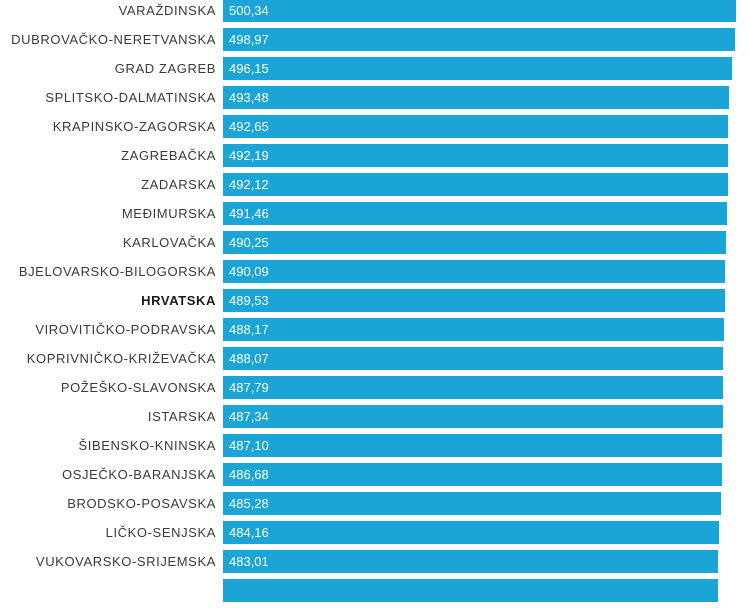 The image size is (750, 608). Describe the element at coordinates (167, 10) in the screenshot. I see `category-label: VARAŽDINSKA` at that location.